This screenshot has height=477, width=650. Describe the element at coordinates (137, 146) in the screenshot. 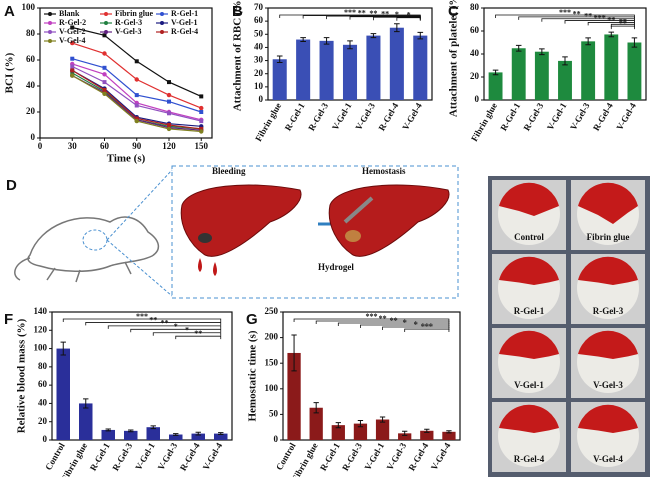

I see `x-tick-label: 90` at that location.